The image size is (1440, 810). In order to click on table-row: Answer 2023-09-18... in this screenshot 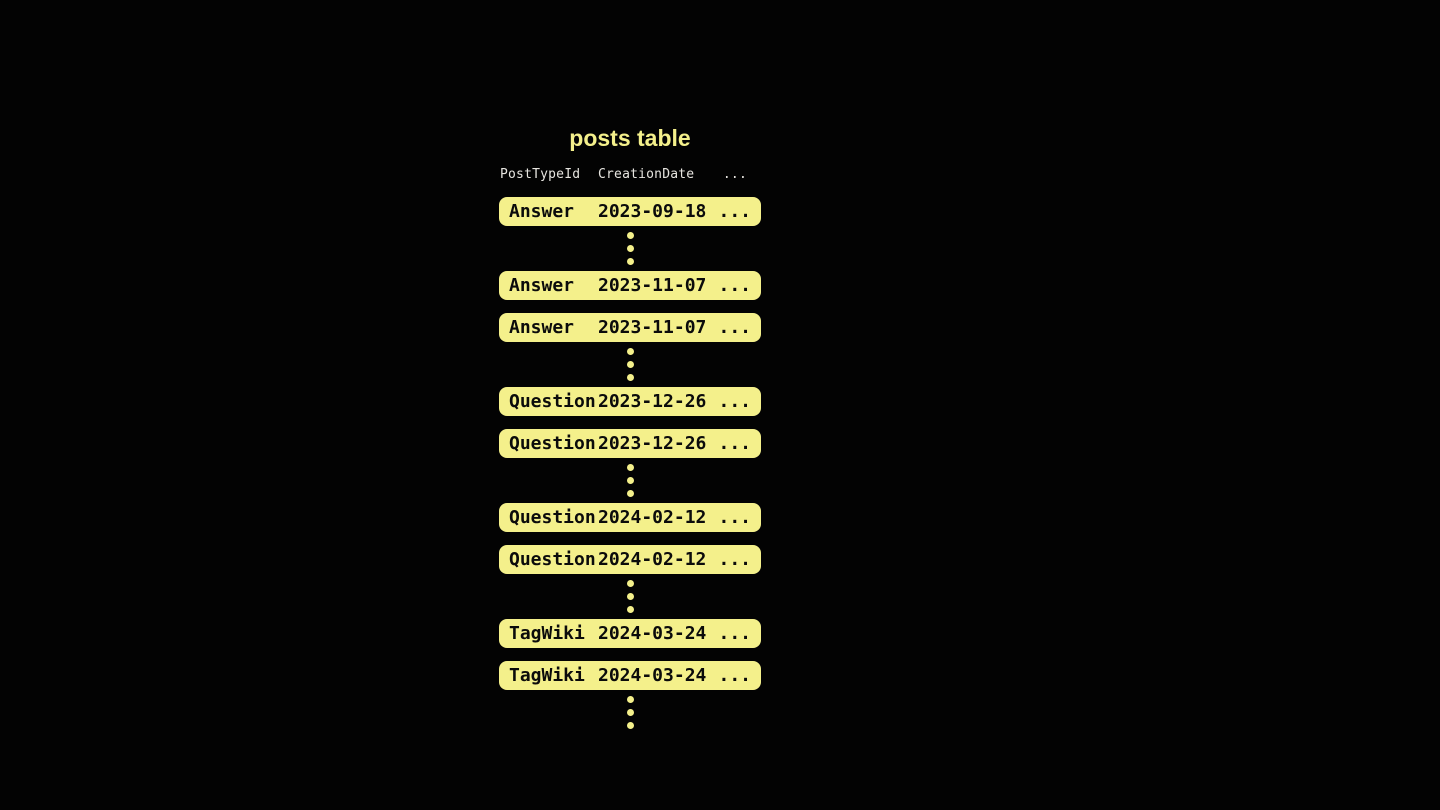, I will do `click(630, 211)`.